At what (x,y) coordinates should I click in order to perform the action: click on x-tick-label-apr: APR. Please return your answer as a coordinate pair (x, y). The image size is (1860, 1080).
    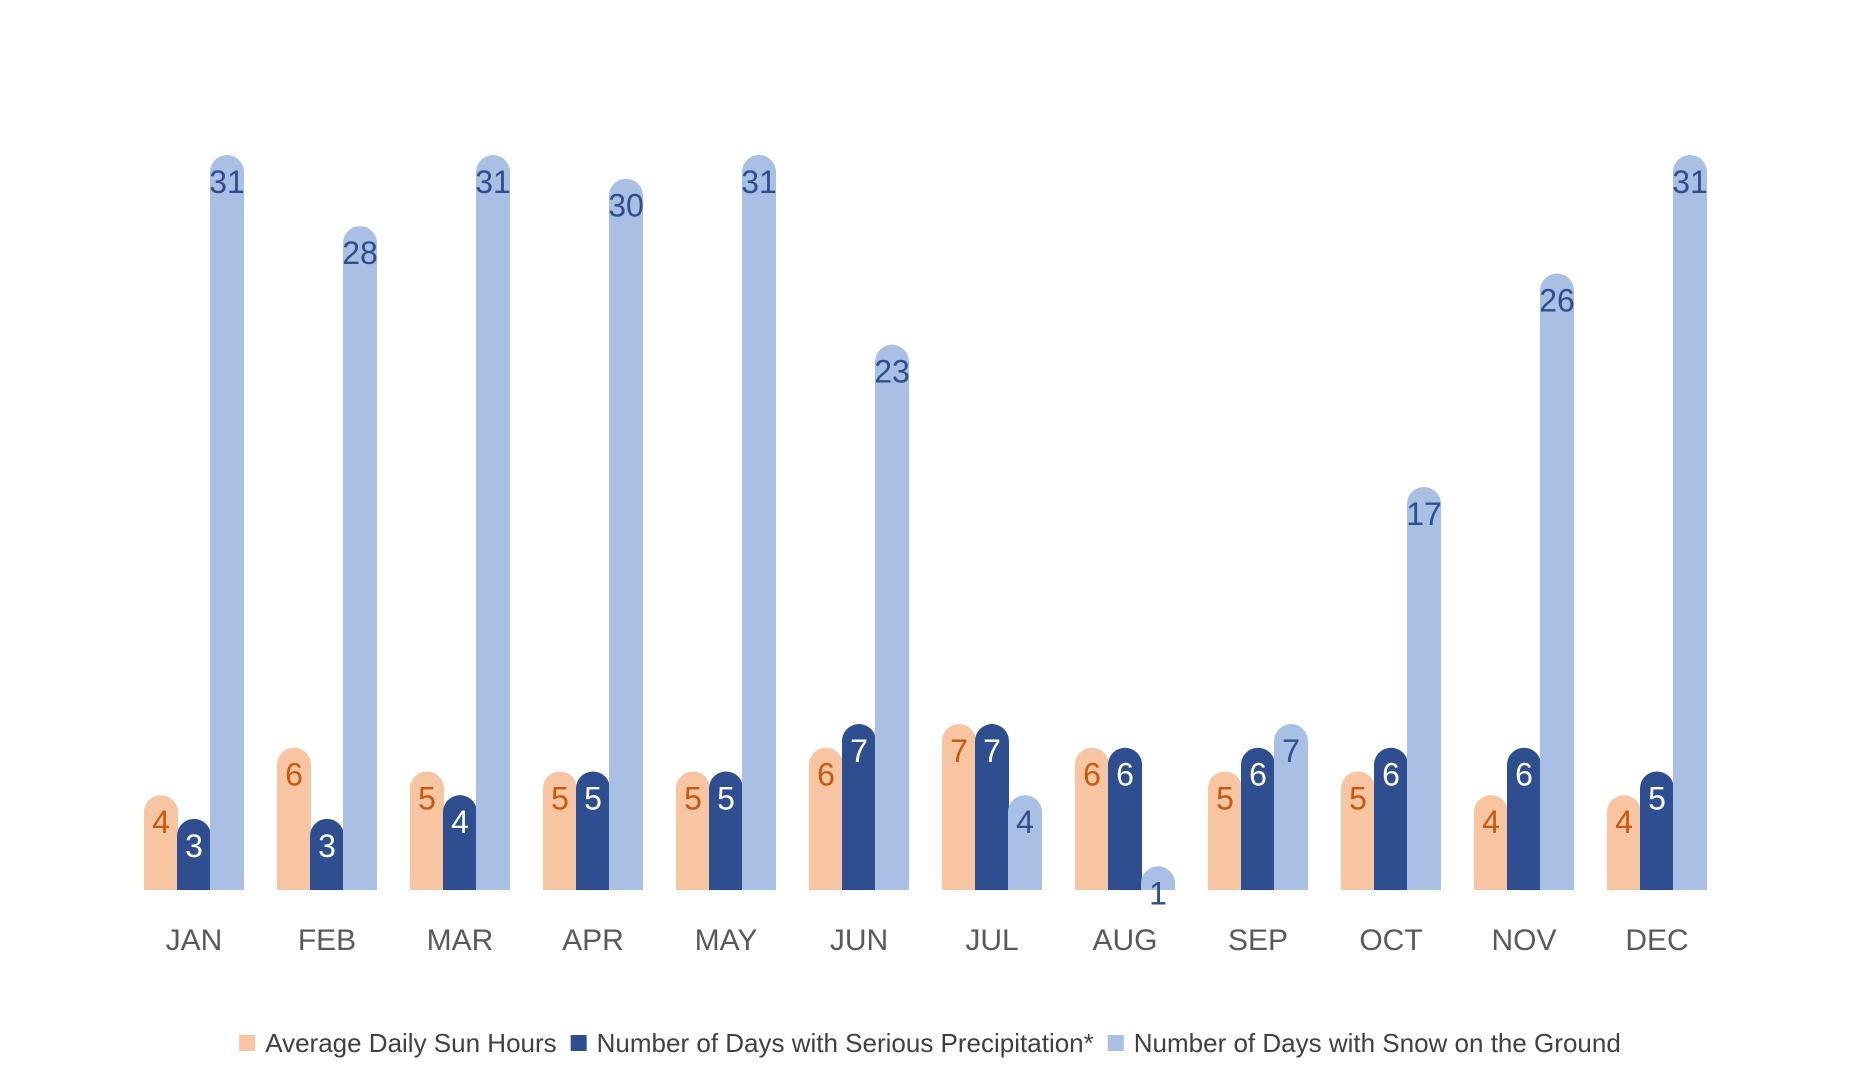
    Looking at the image, I should click on (593, 940).